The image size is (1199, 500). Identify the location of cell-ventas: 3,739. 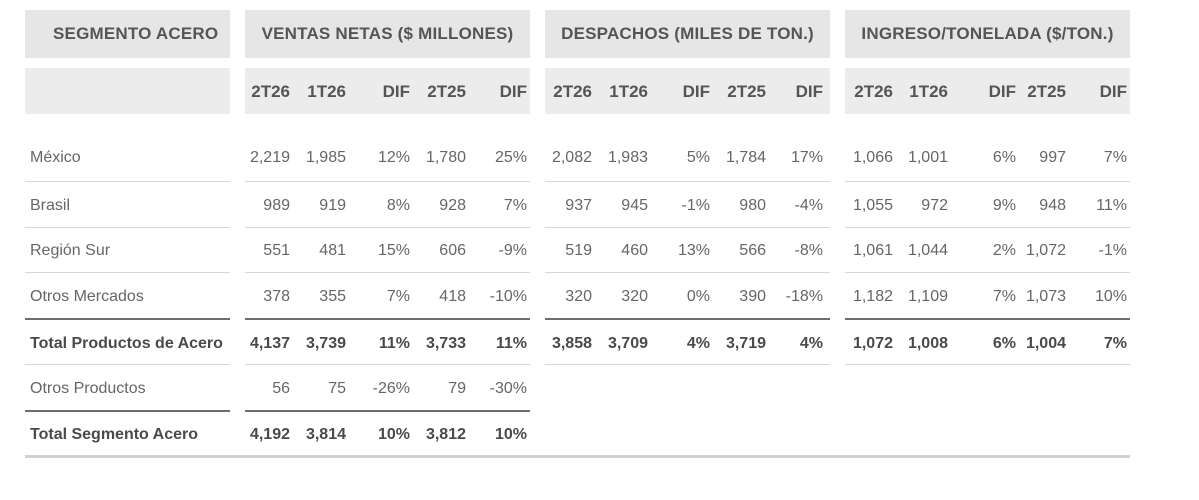
(325, 343).